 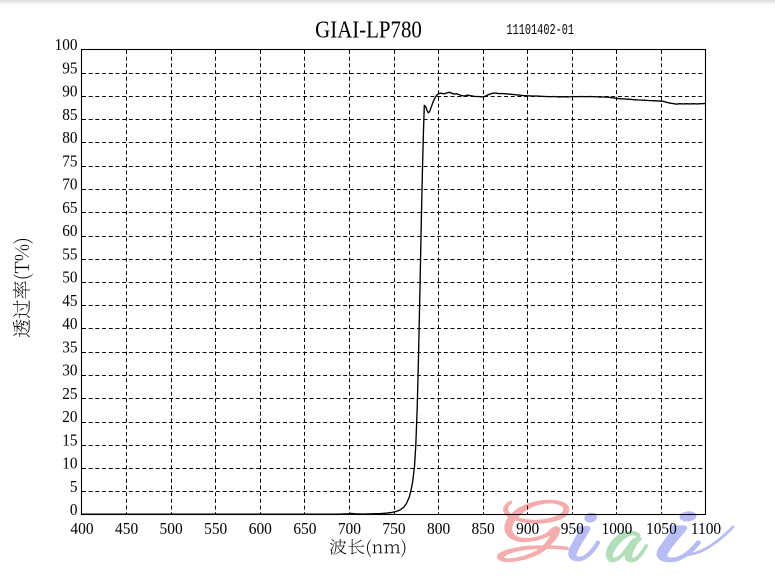 What do you see at coordinates (69, 208) in the screenshot?
I see `svg-text: 65` at bounding box center [69, 208].